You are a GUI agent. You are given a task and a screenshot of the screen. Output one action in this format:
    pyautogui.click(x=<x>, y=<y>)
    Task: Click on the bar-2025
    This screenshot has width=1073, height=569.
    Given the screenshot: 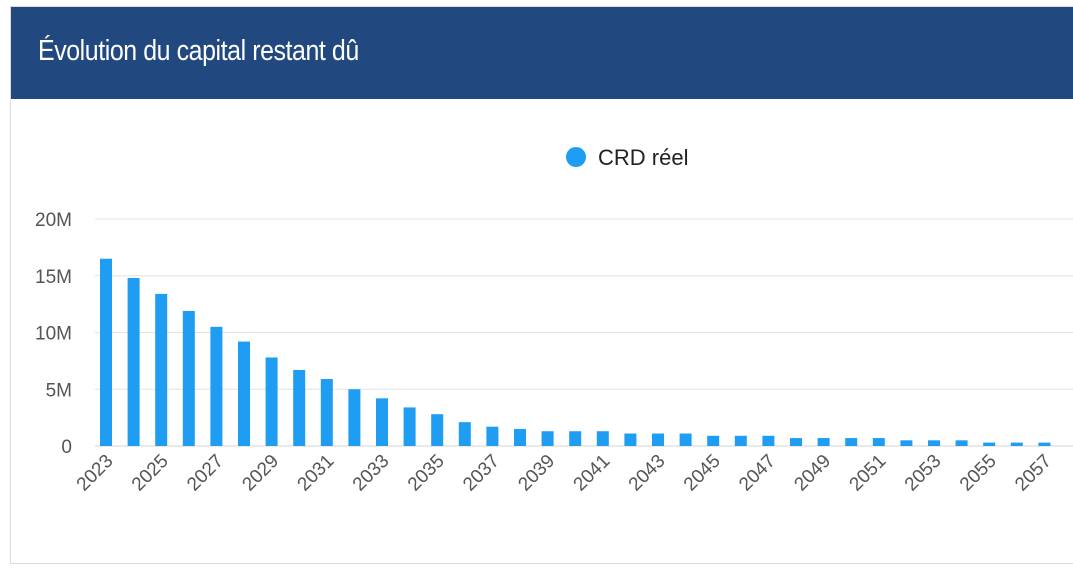 What is the action you would take?
    pyautogui.click(x=161, y=369)
    